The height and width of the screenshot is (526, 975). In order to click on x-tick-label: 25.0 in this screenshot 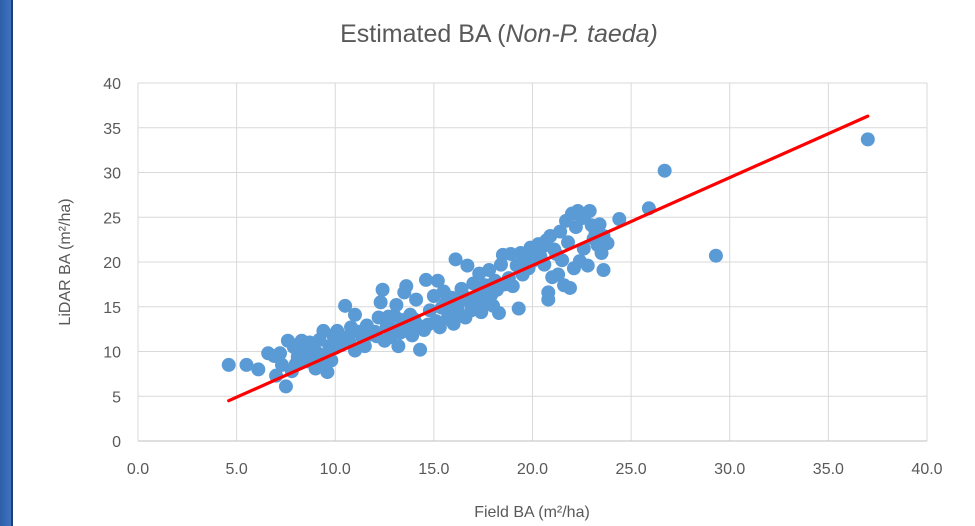, I will do `click(631, 469)`.